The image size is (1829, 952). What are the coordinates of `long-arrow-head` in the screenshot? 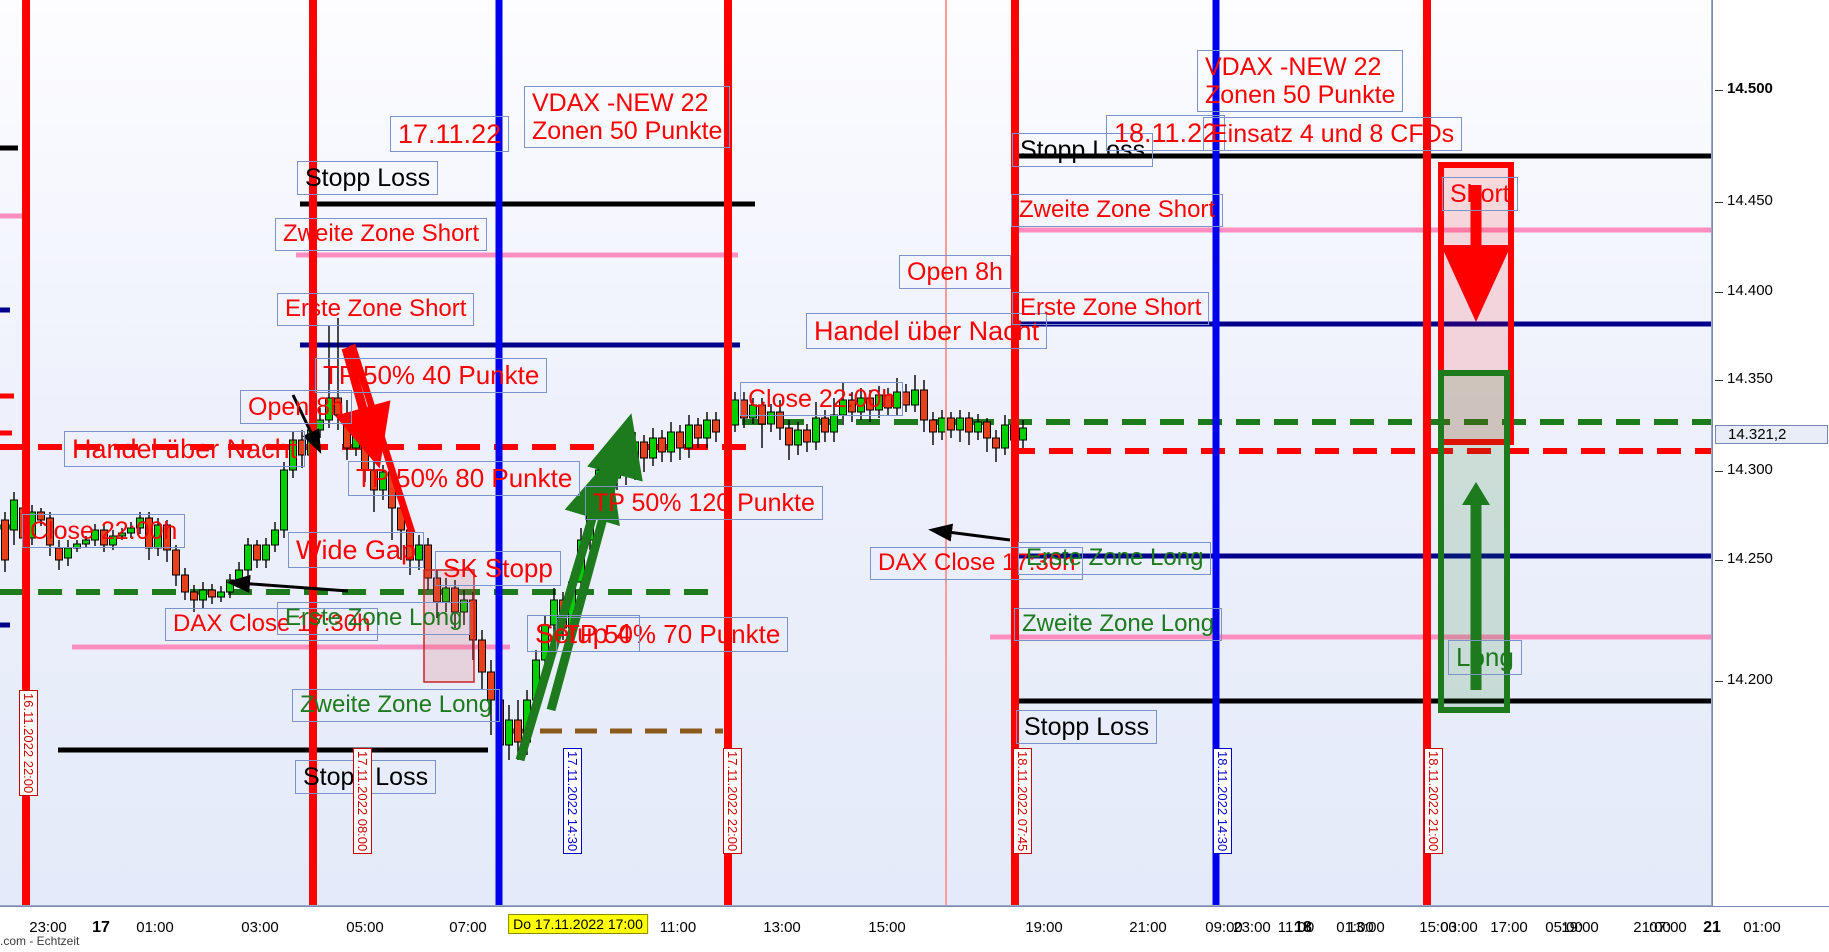 It's located at (1476, 493).